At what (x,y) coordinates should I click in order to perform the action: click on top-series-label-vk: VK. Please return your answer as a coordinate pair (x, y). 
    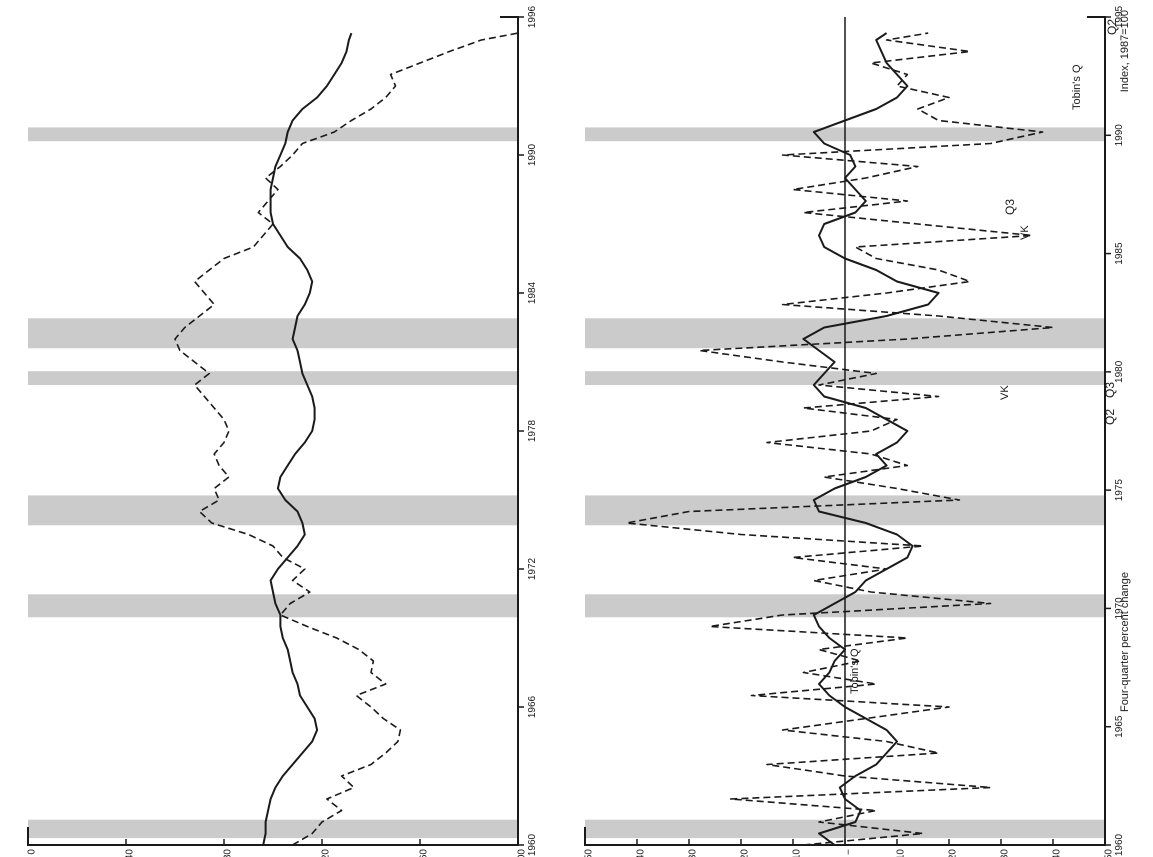
    Looking at the image, I should click on (1025, 232).